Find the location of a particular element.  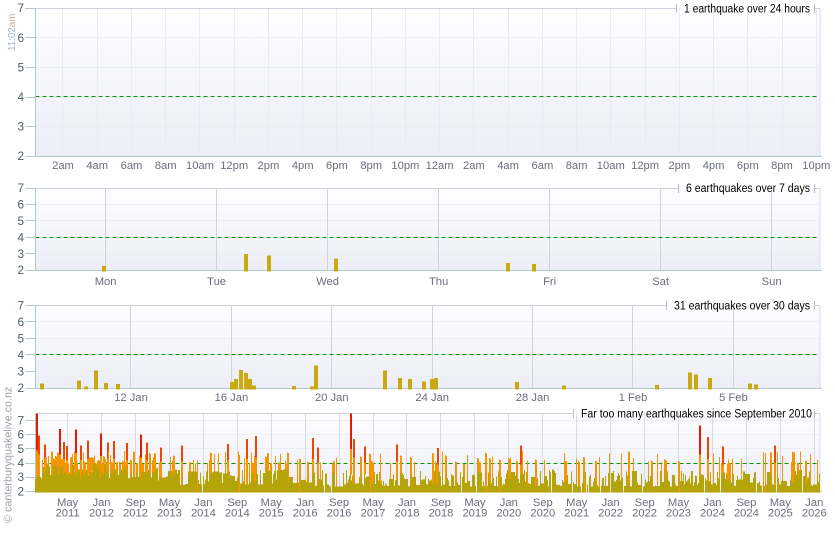

svg-text: 16 Jan is located at coordinates (232, 398).